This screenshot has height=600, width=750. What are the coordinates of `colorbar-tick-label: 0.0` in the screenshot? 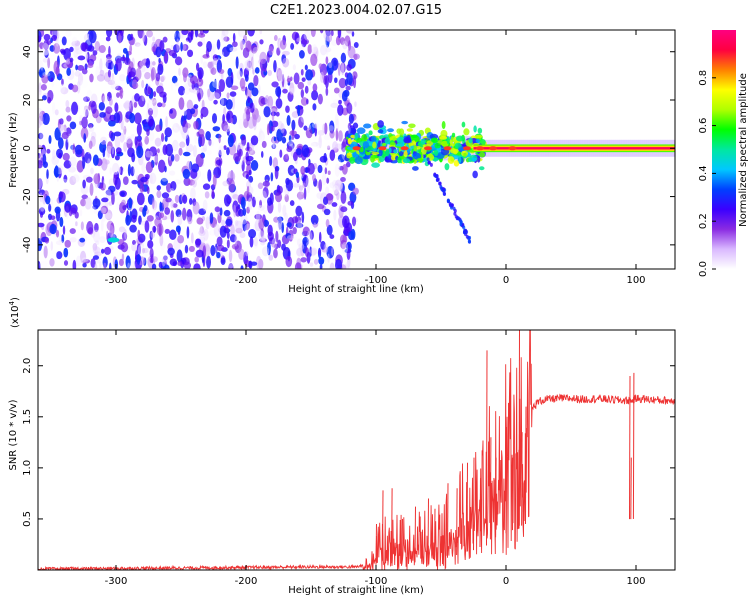 It's located at (703, 269).